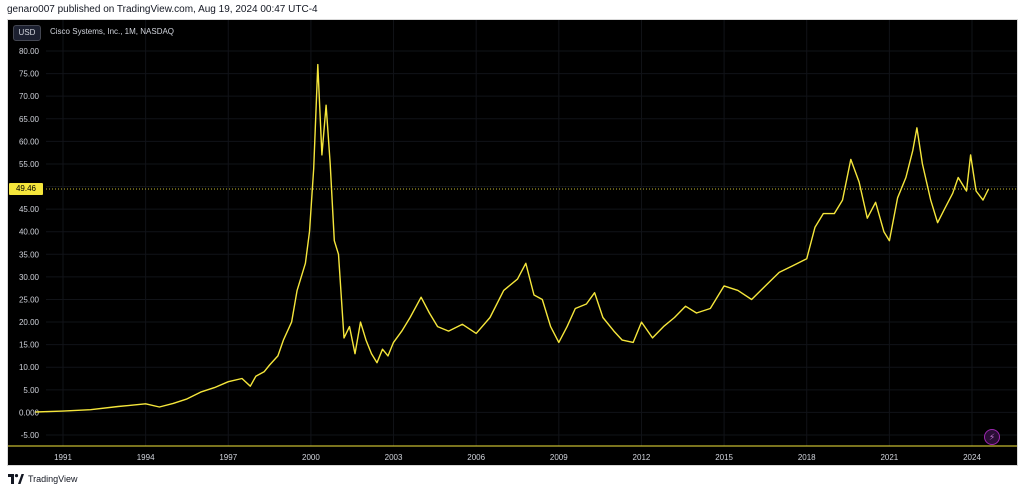 This screenshot has height=491, width=1024. Describe the element at coordinates (146, 457) in the screenshot. I see `x-tick-label: 1994` at that location.